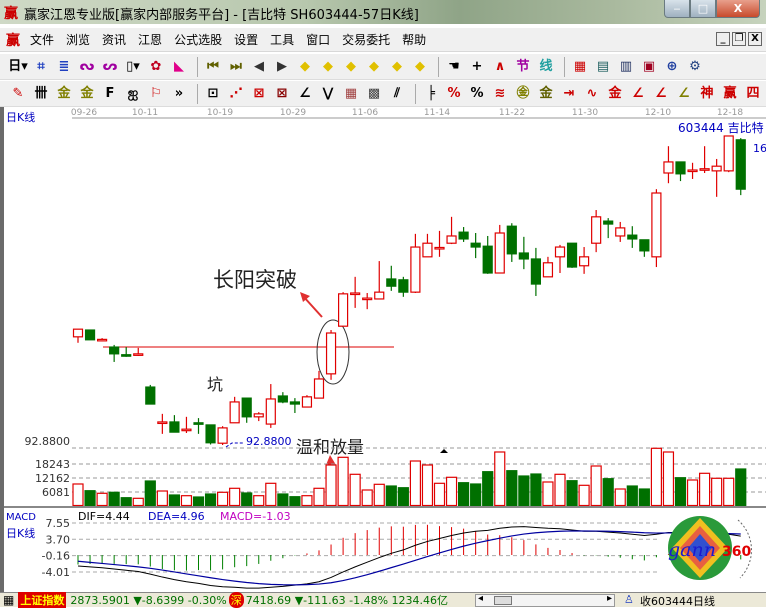 Image resolution: width=766 pixels, height=609 pixels. What do you see at coordinates (318, 40) in the screenshot?
I see `menu-window: 窗口` at bounding box center [318, 40].